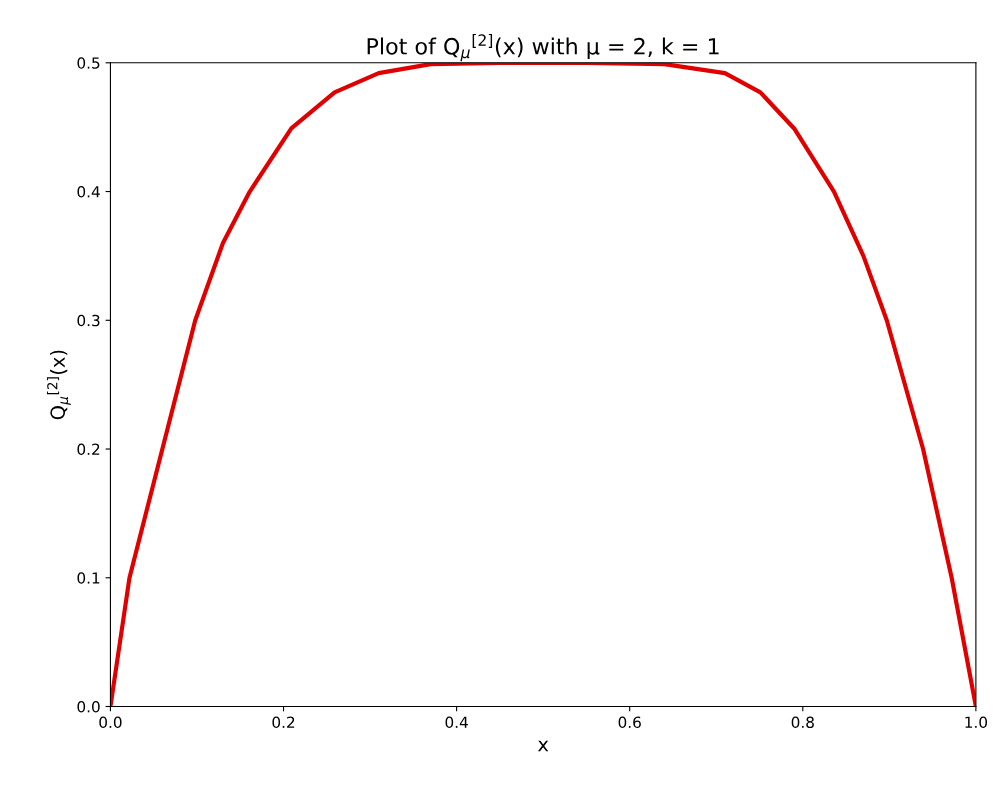 The width and height of the screenshot is (1004, 785). What do you see at coordinates (802, 722) in the screenshot?
I see `x-tick-label: 0.8` at bounding box center [802, 722].